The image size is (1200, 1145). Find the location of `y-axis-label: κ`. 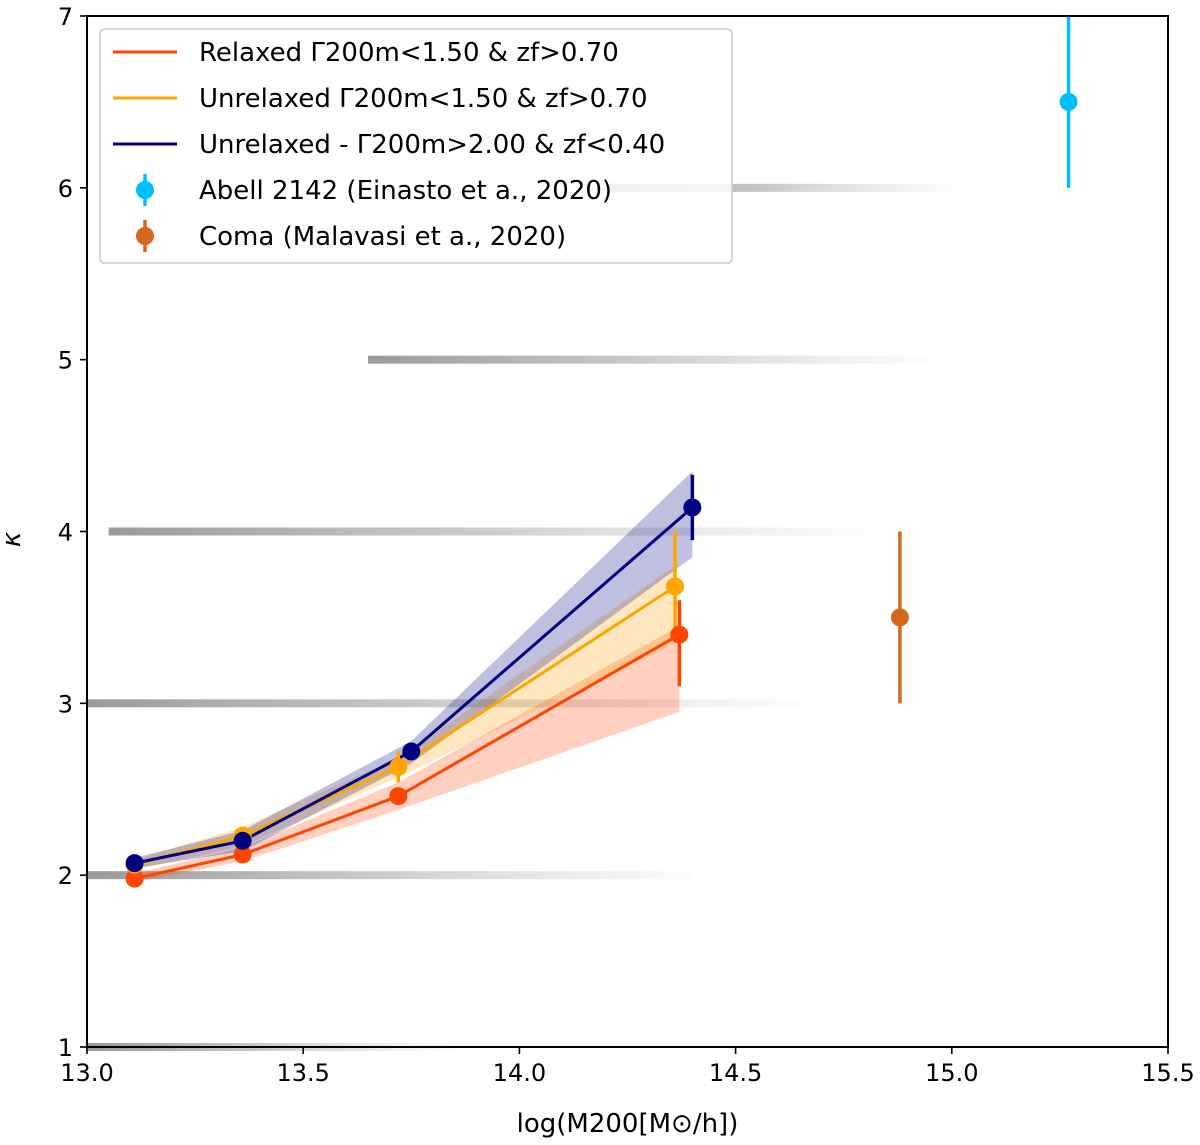

y-axis-label: κ is located at coordinates (13, 539).